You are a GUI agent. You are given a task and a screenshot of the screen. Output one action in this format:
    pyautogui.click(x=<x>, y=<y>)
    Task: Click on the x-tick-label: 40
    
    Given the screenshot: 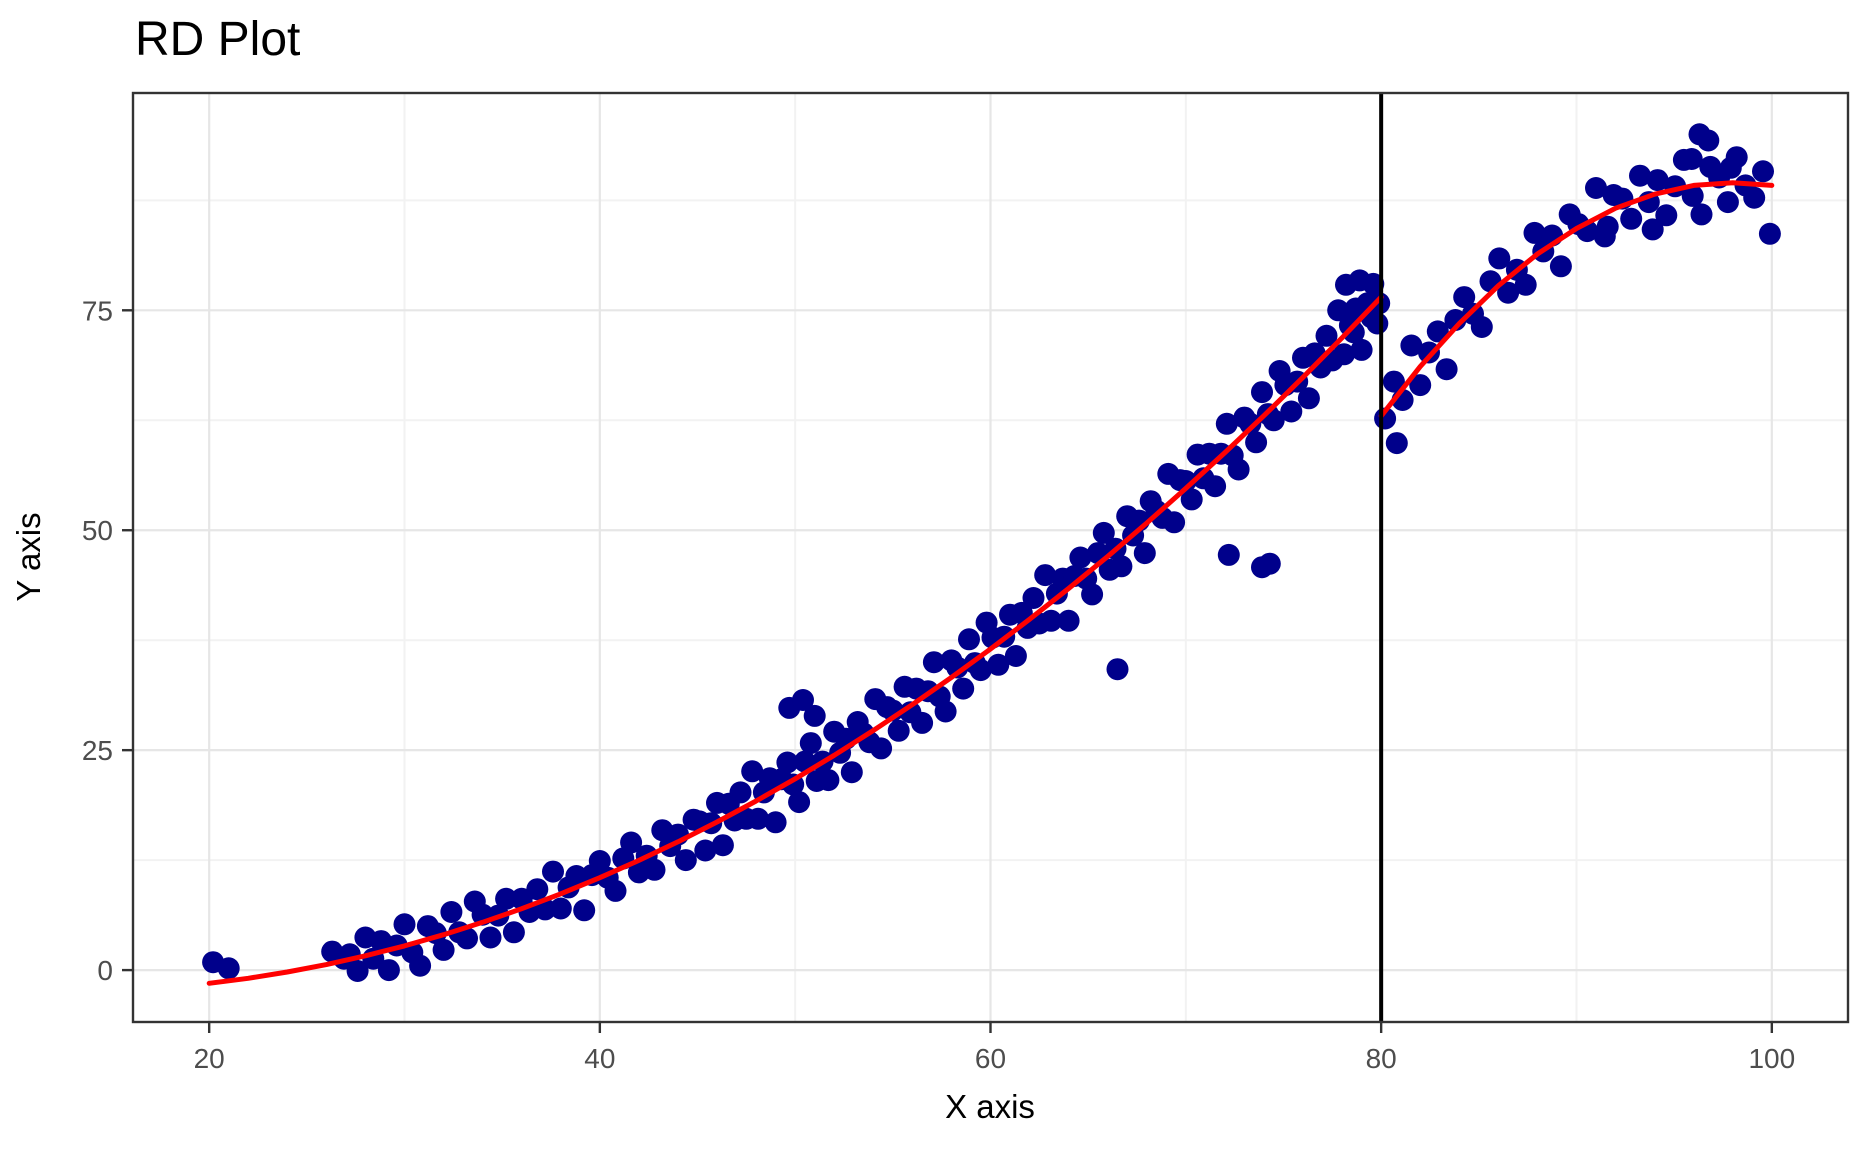 What is the action you would take?
    pyautogui.click(x=599, y=1058)
    